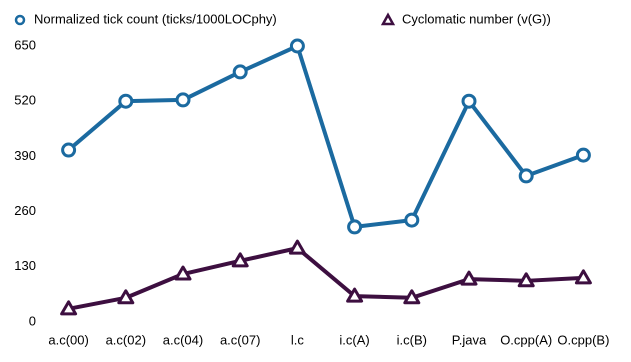 The width and height of the screenshot is (631, 362). Describe the element at coordinates (25, 155) in the screenshot. I see `y-tick-label: 390` at that location.